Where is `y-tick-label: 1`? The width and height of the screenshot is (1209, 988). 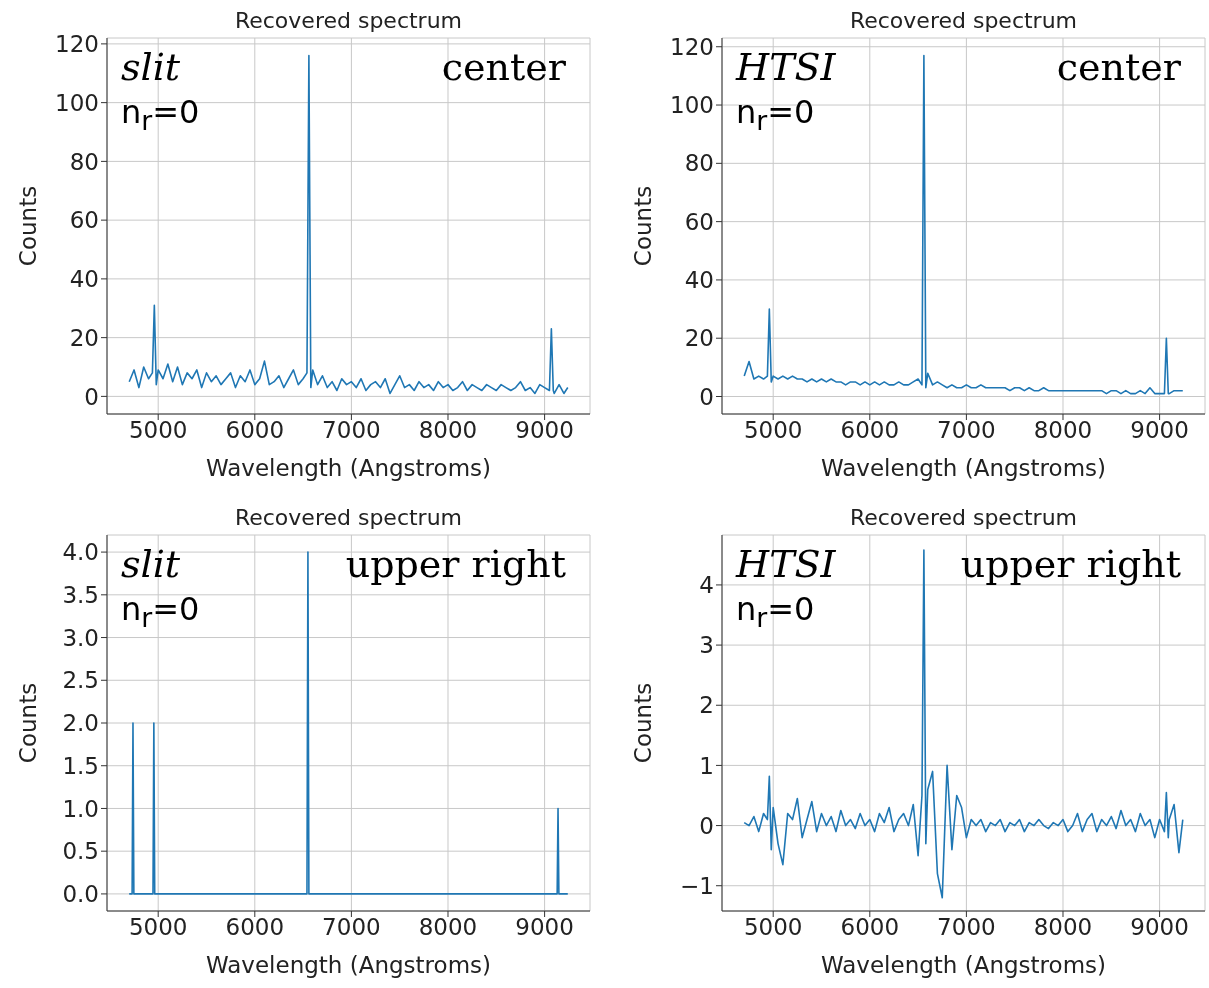 y-tick-label: 1 is located at coordinates (706, 765).